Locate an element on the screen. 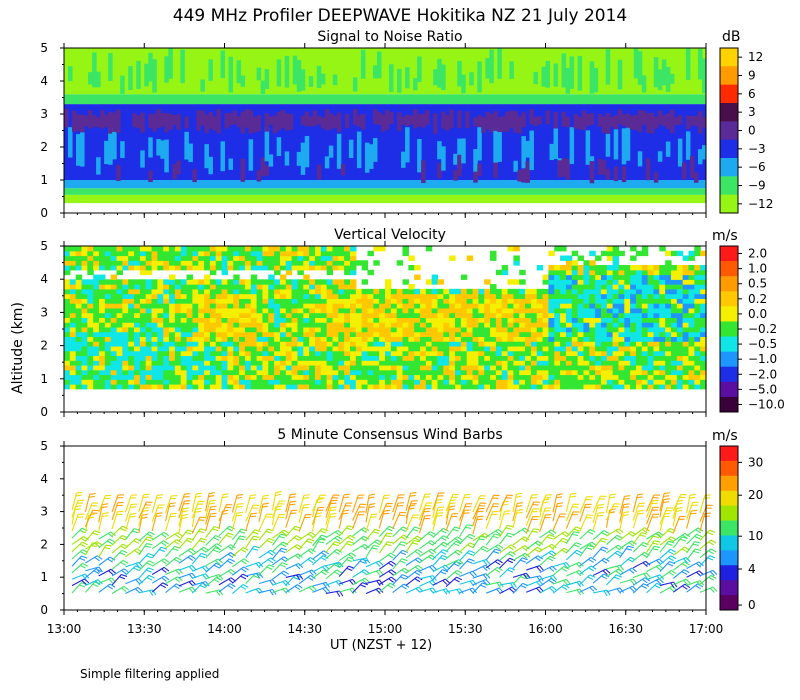 The height and width of the screenshot is (700, 800). velocity-unit-label: m/s is located at coordinates (725, 236).